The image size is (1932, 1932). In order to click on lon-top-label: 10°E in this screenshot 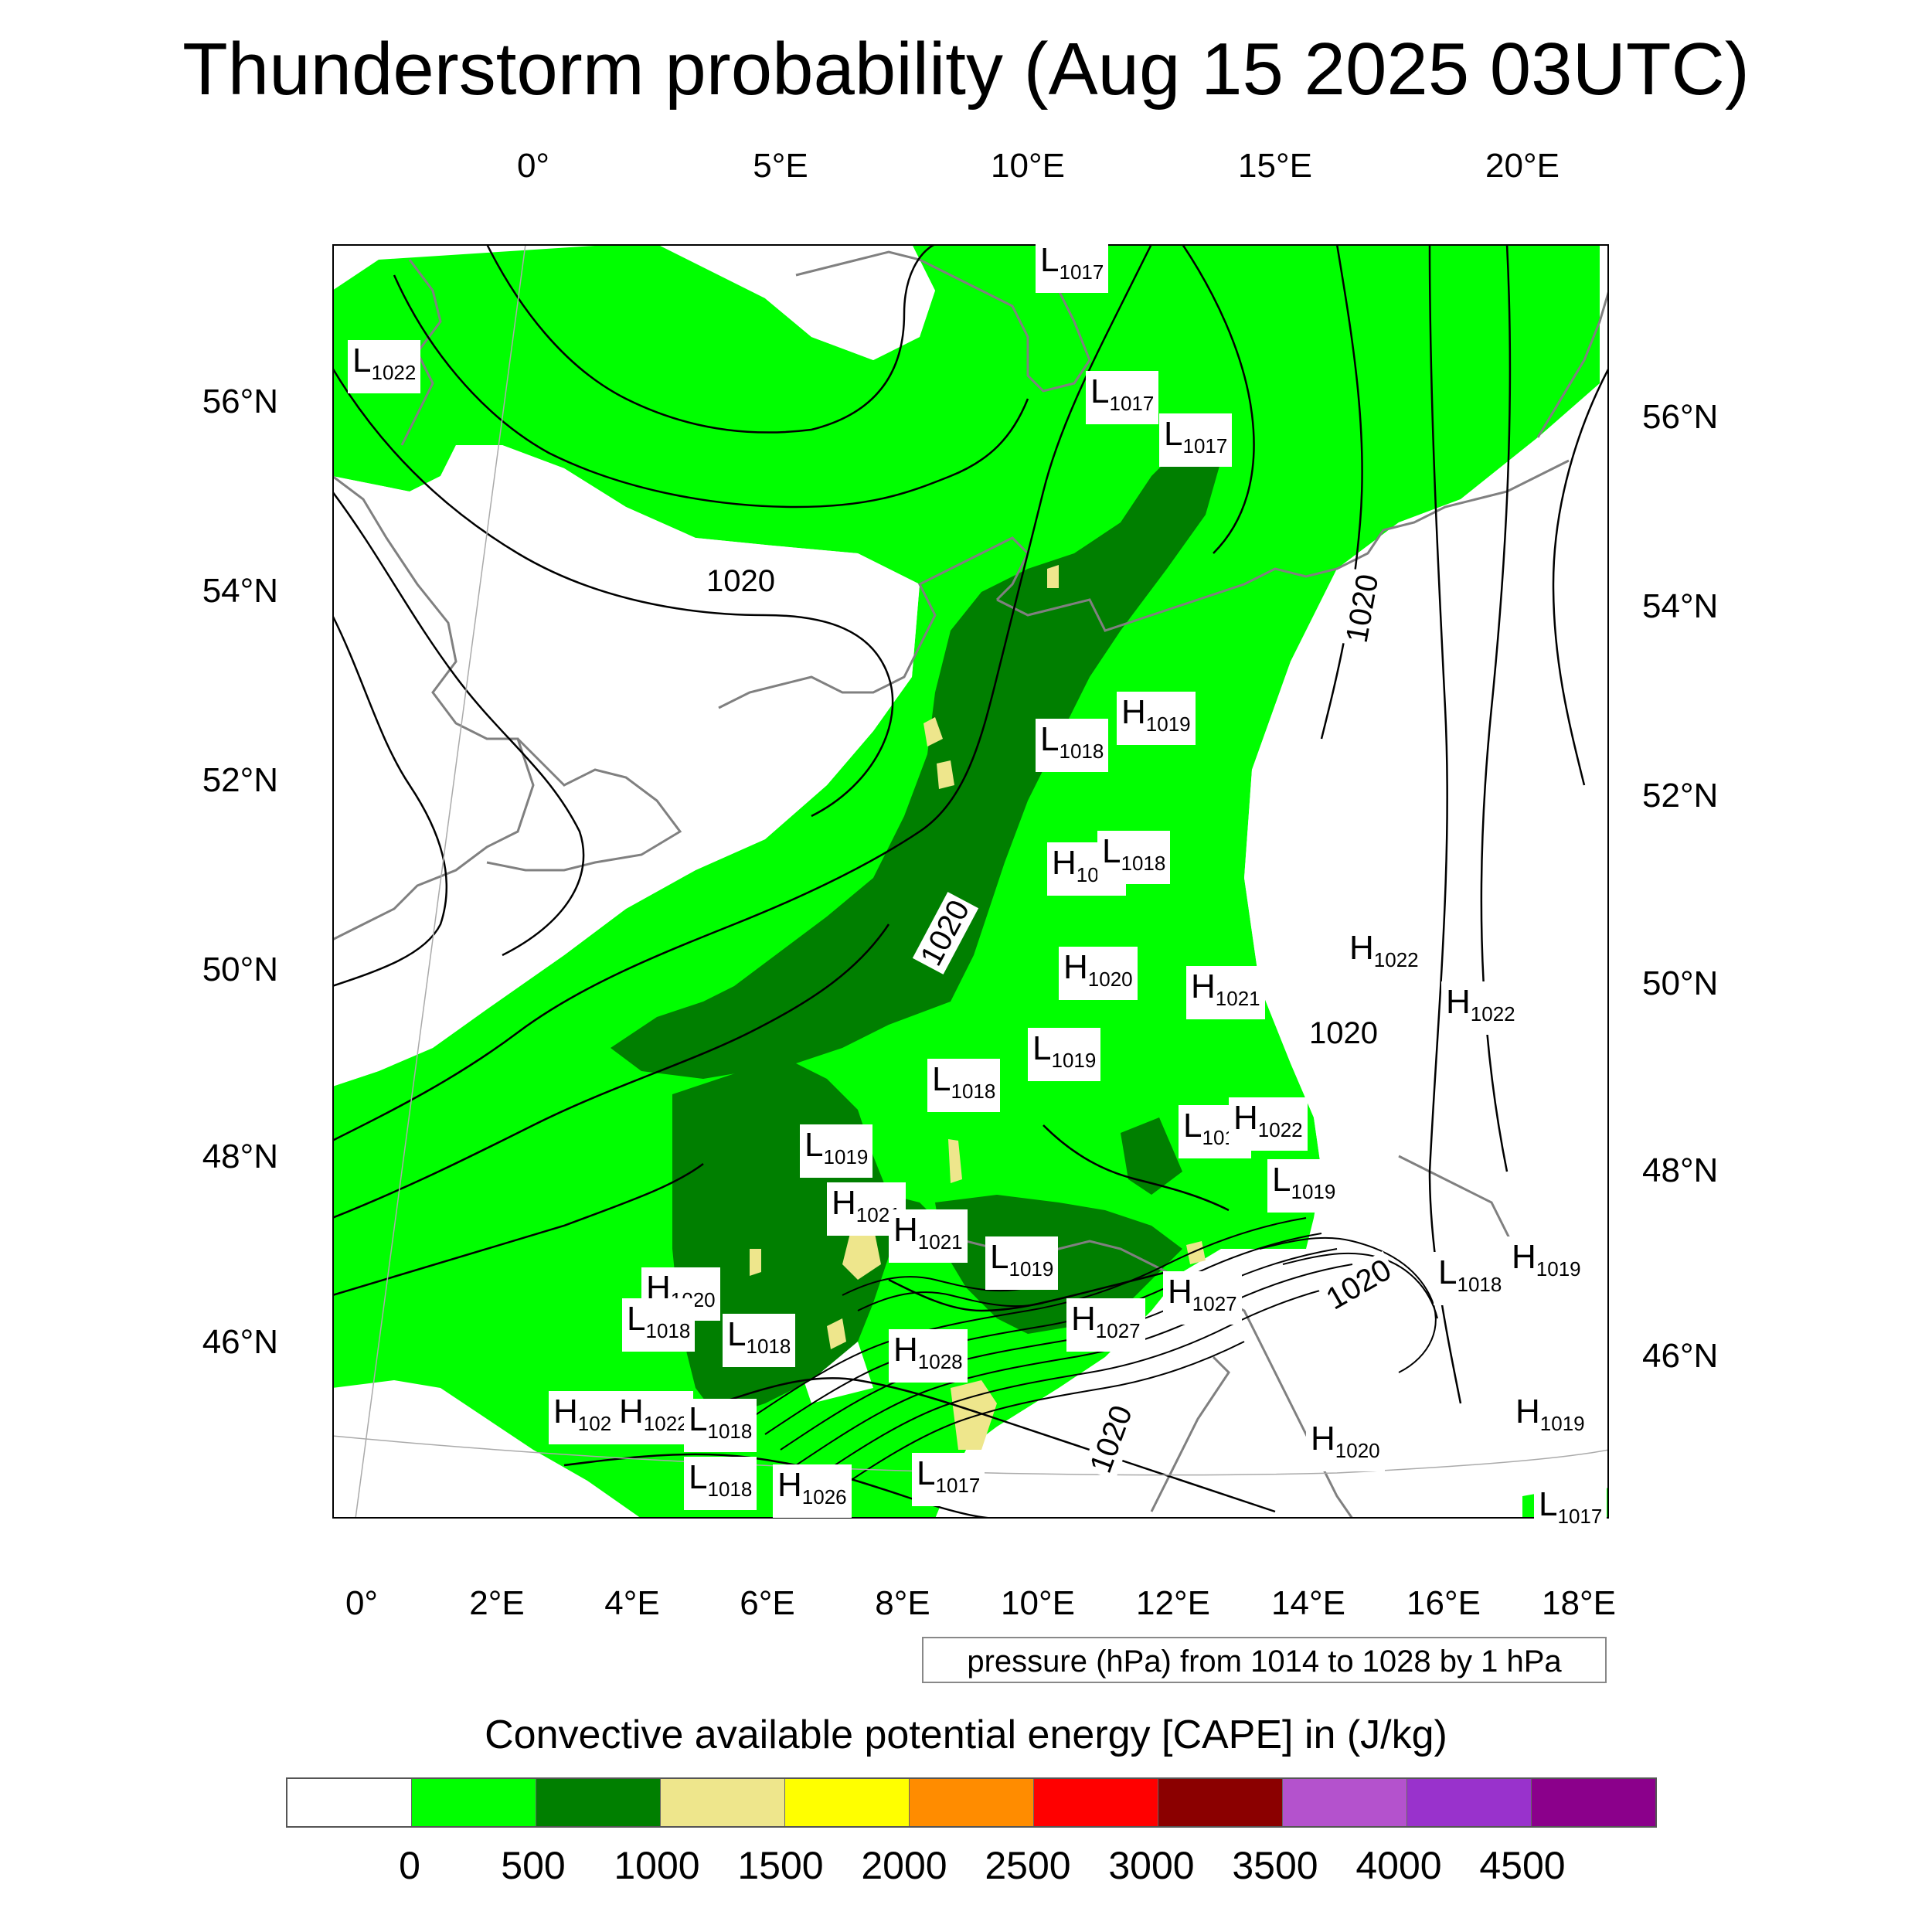, I will do `click(1028, 166)`.